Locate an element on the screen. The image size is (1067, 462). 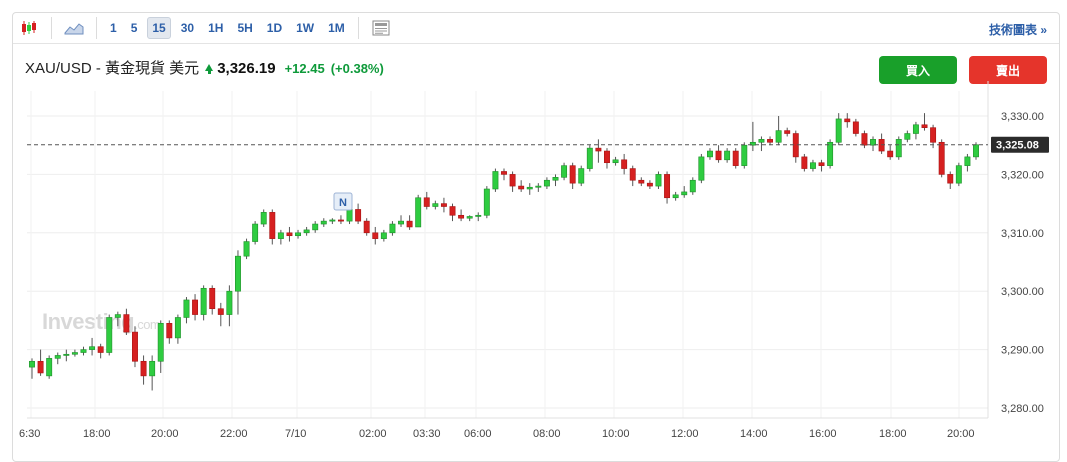
technical-chart-link: 技術圖表 » is located at coordinates (1017, 30).